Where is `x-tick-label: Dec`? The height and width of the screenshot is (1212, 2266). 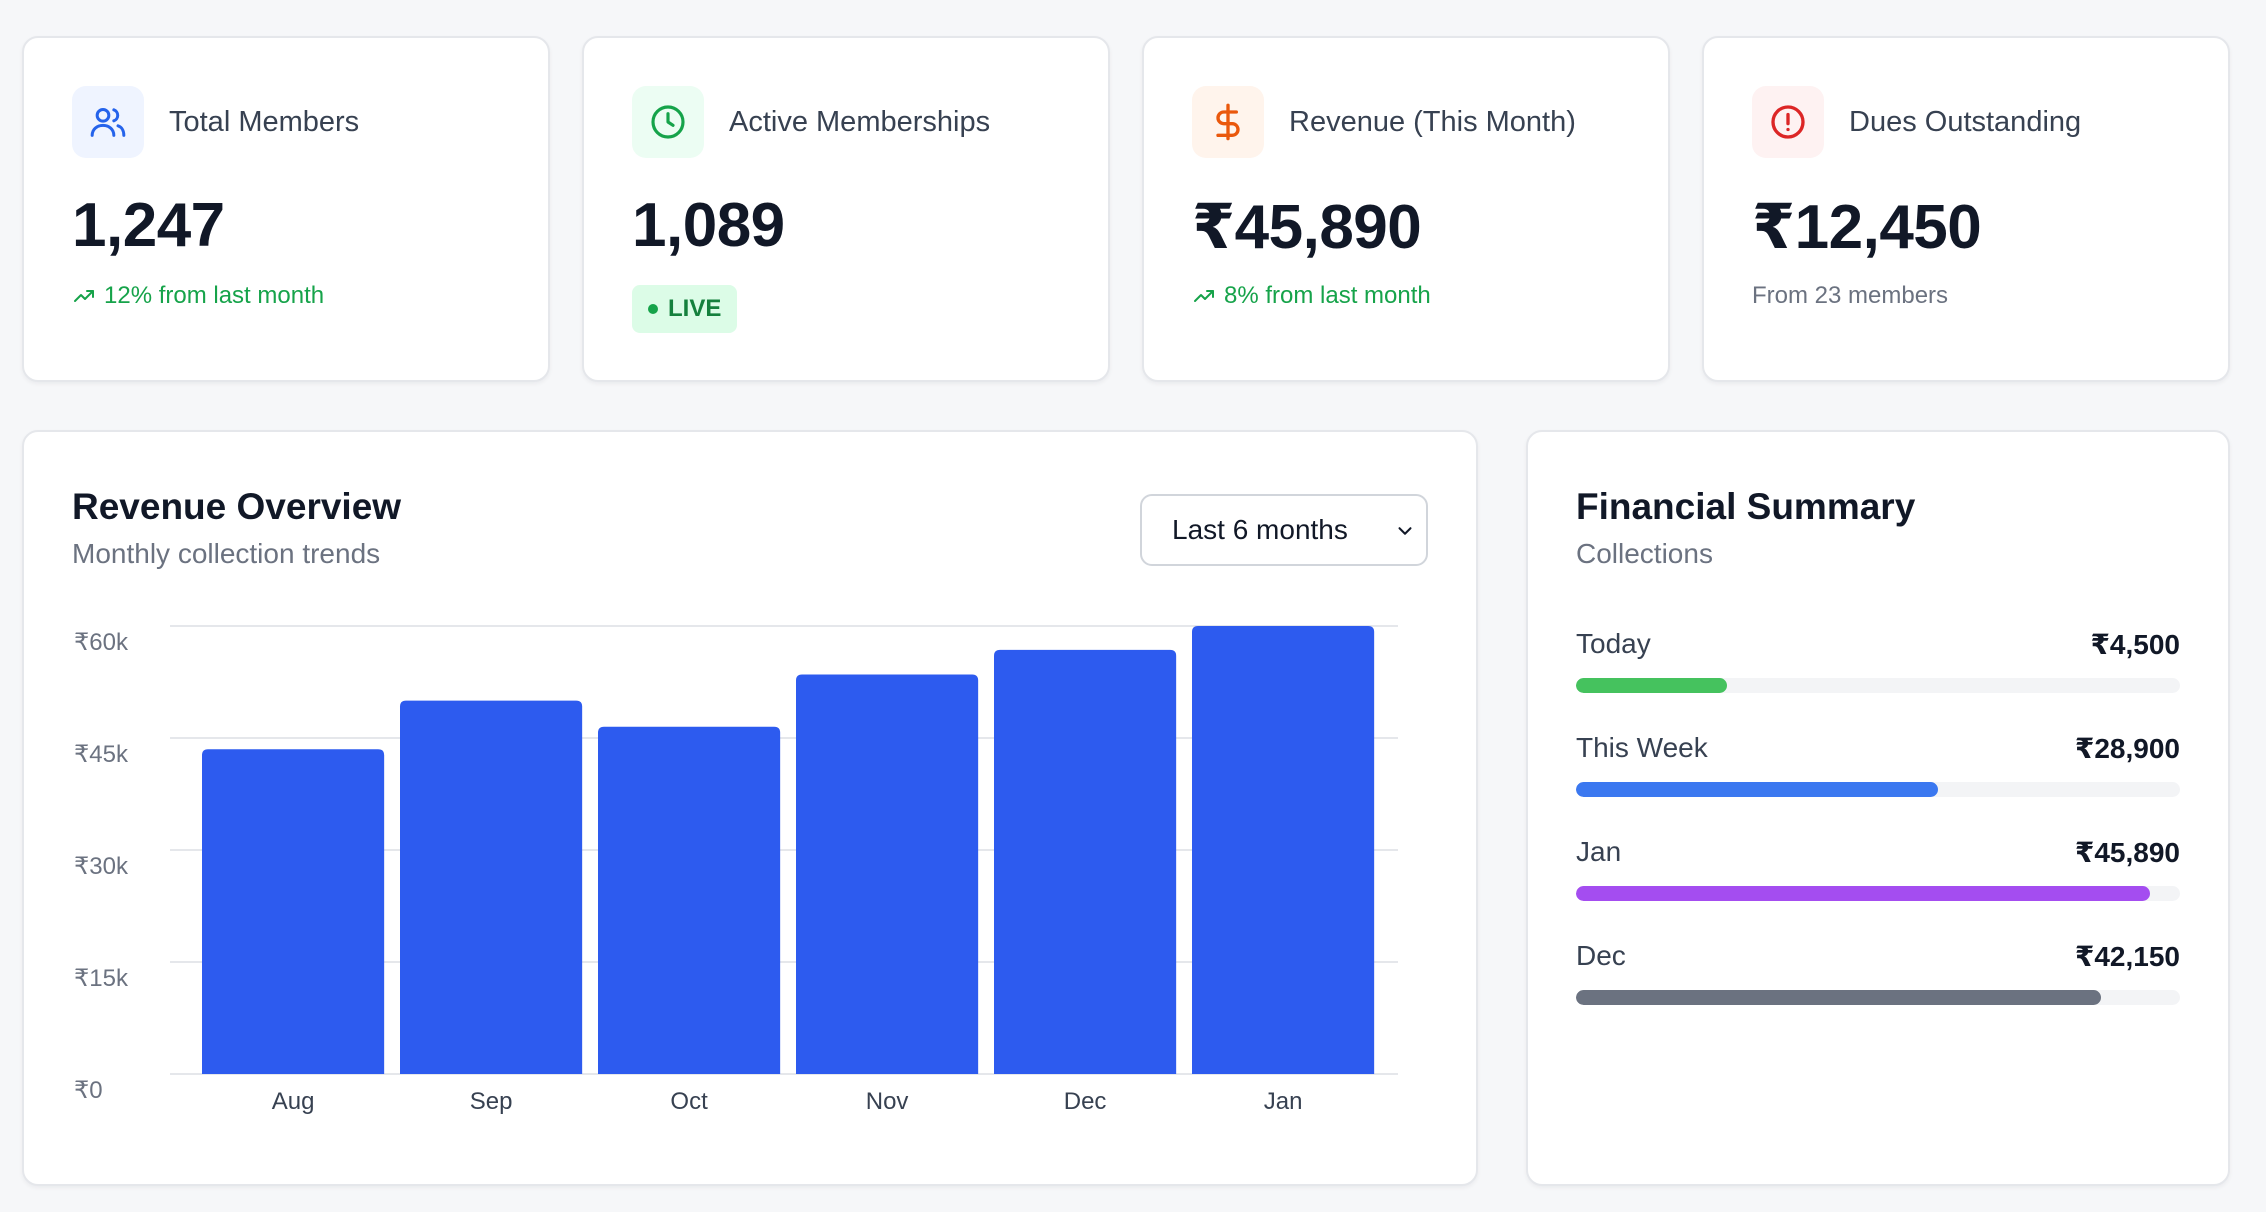 x-tick-label: Dec is located at coordinates (1085, 1101).